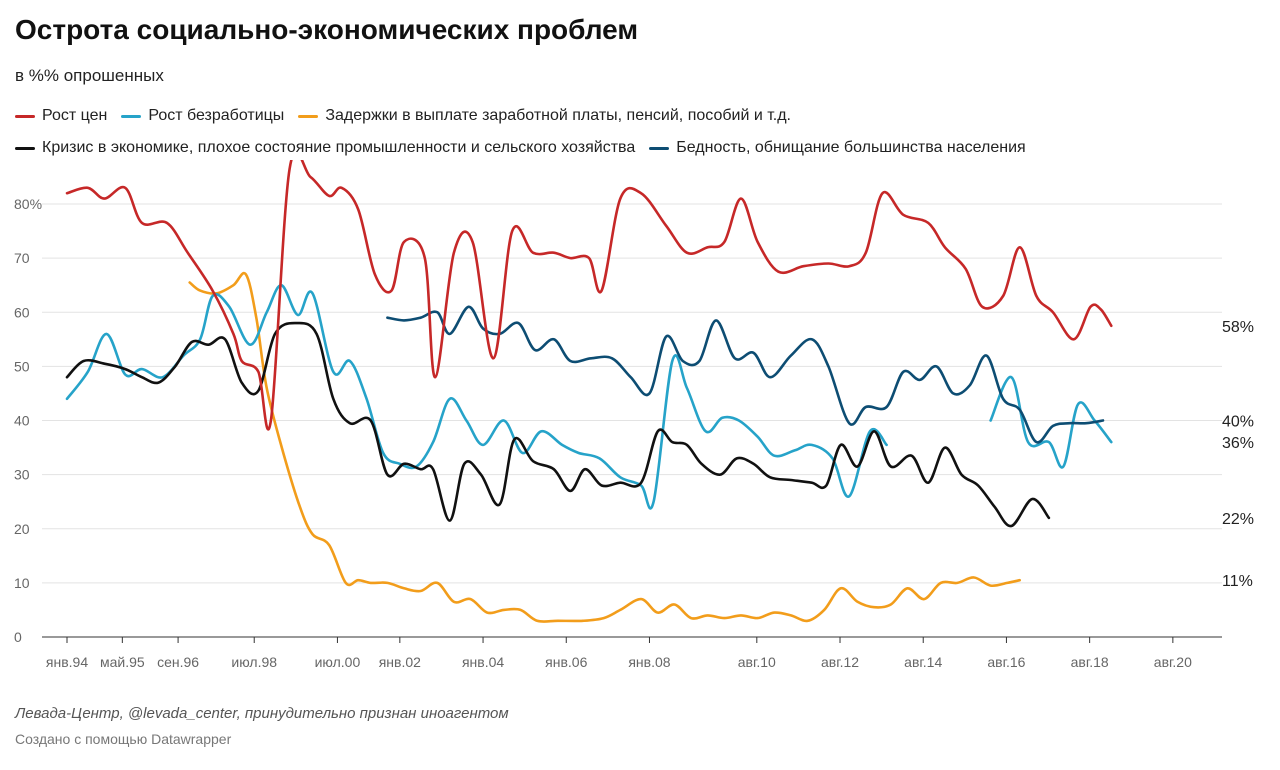  Describe the element at coordinates (122, 662) in the screenshot. I see `x-tick-label: май.95` at that location.